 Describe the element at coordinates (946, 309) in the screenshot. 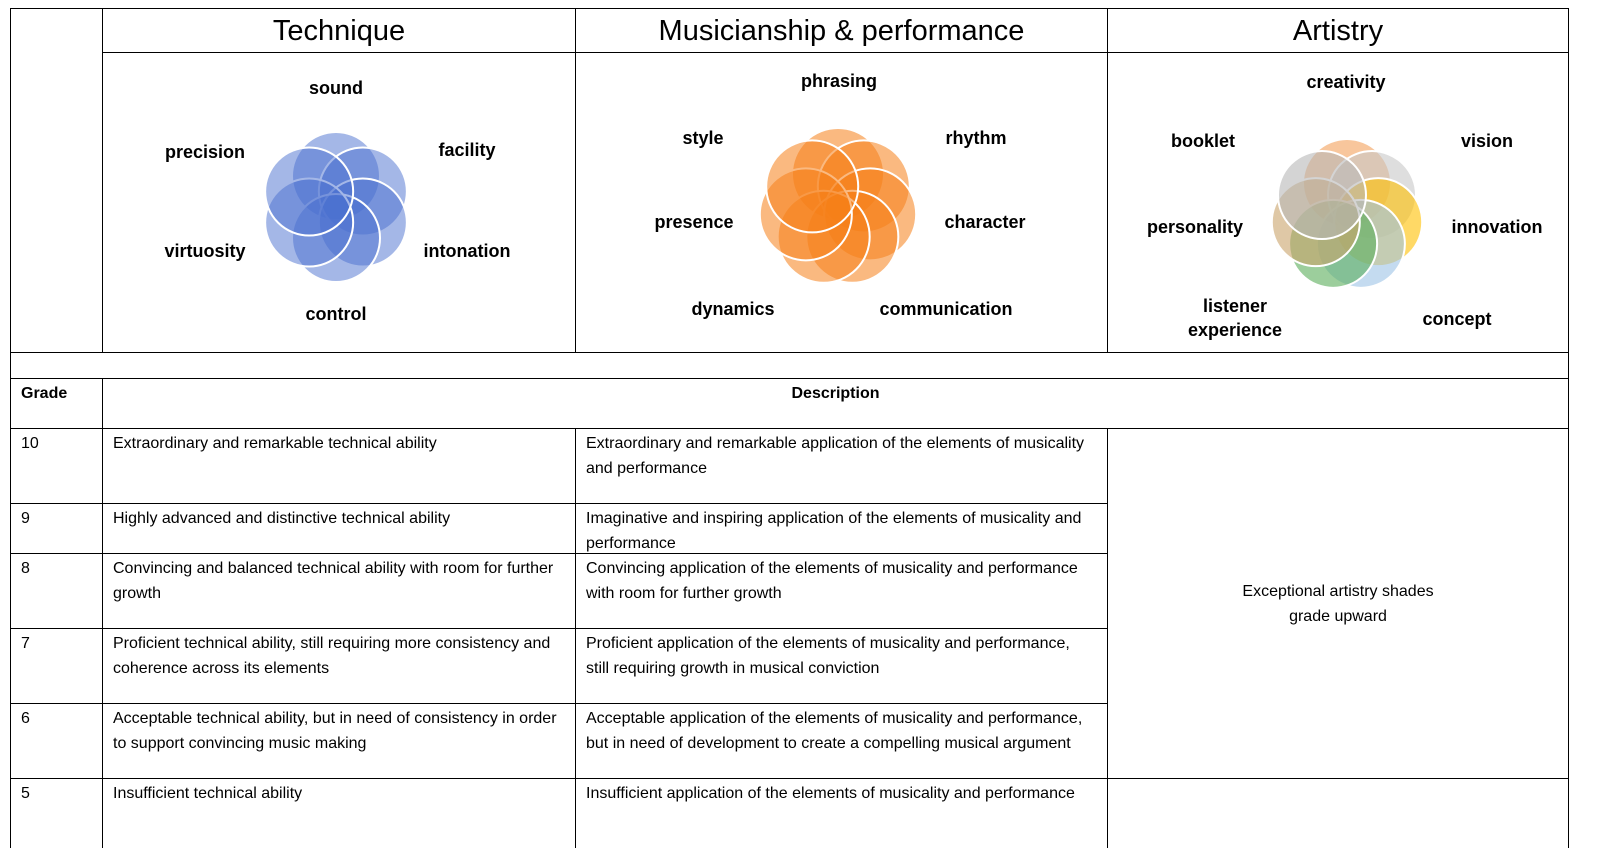

I see `diagram-label: communication` at that location.